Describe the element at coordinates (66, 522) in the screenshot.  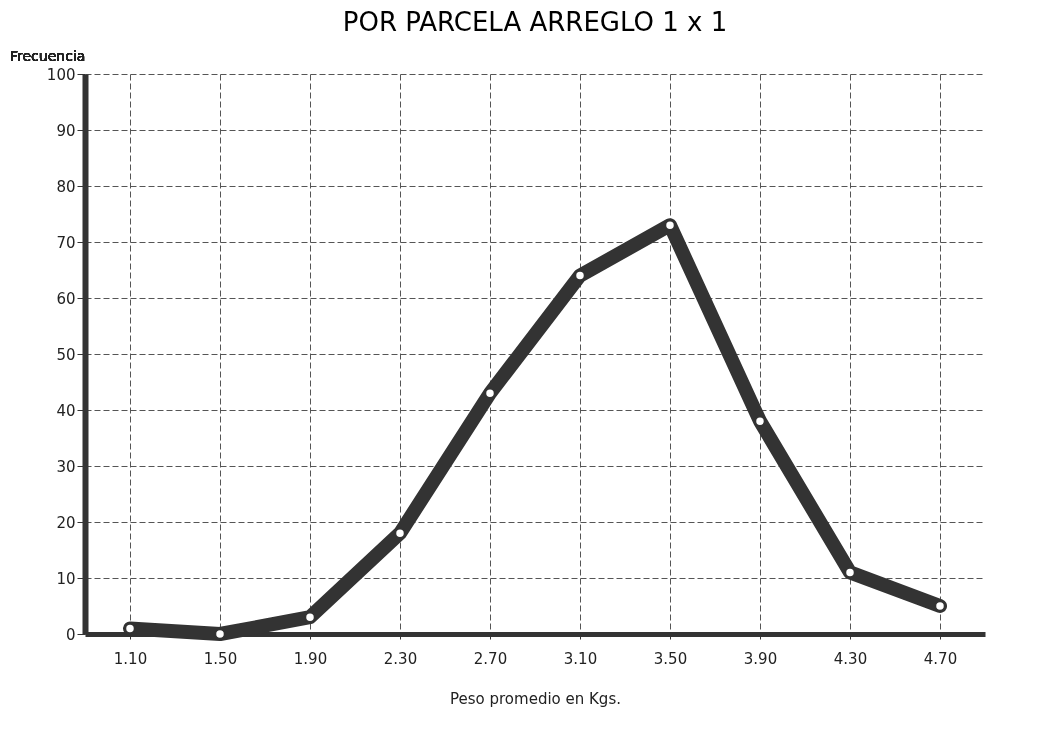
I see `y-tick-label: 20` at that location.